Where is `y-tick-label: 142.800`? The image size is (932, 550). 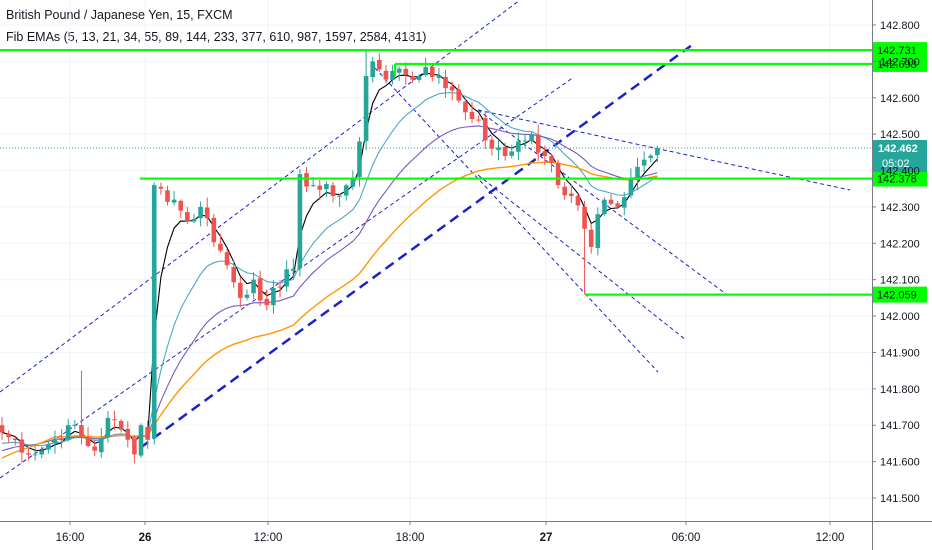
y-tick-label: 142.800 is located at coordinates (900, 26).